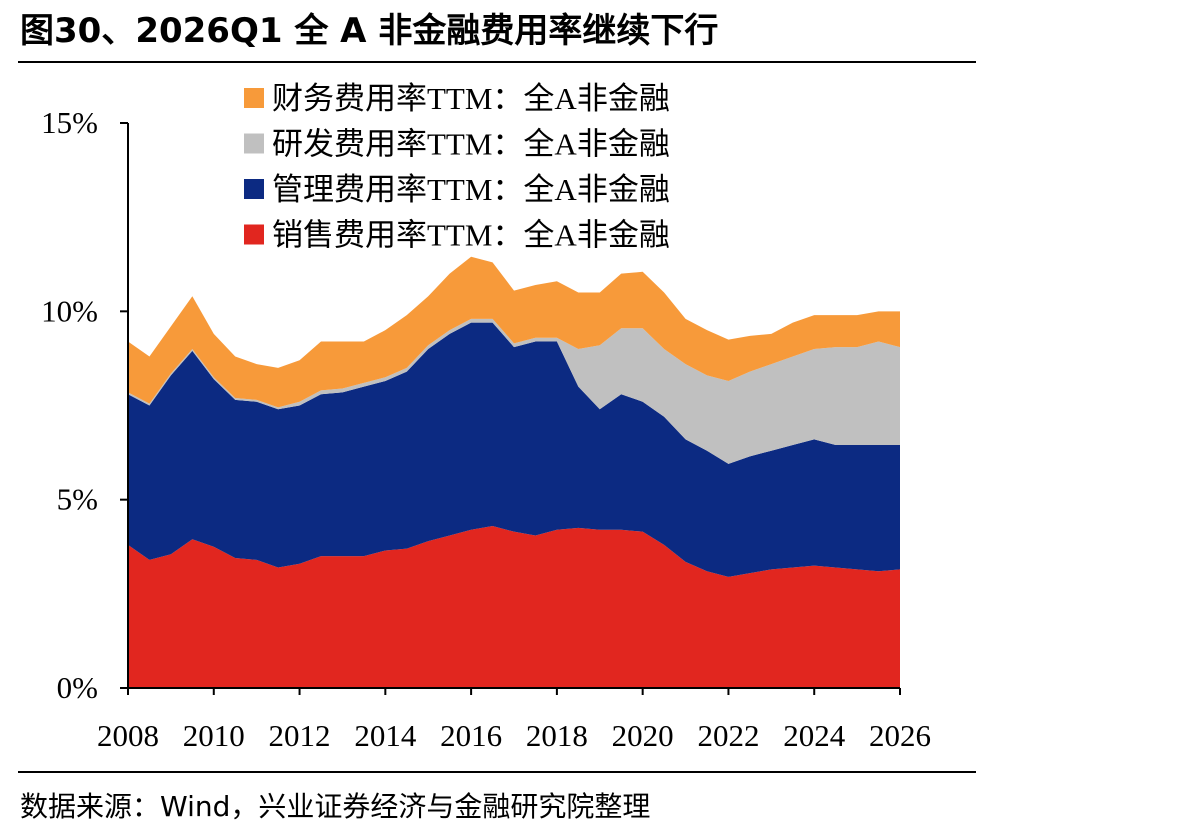  Describe the element at coordinates (69, 310) in the screenshot. I see `y-tick-label: 10%` at that location.